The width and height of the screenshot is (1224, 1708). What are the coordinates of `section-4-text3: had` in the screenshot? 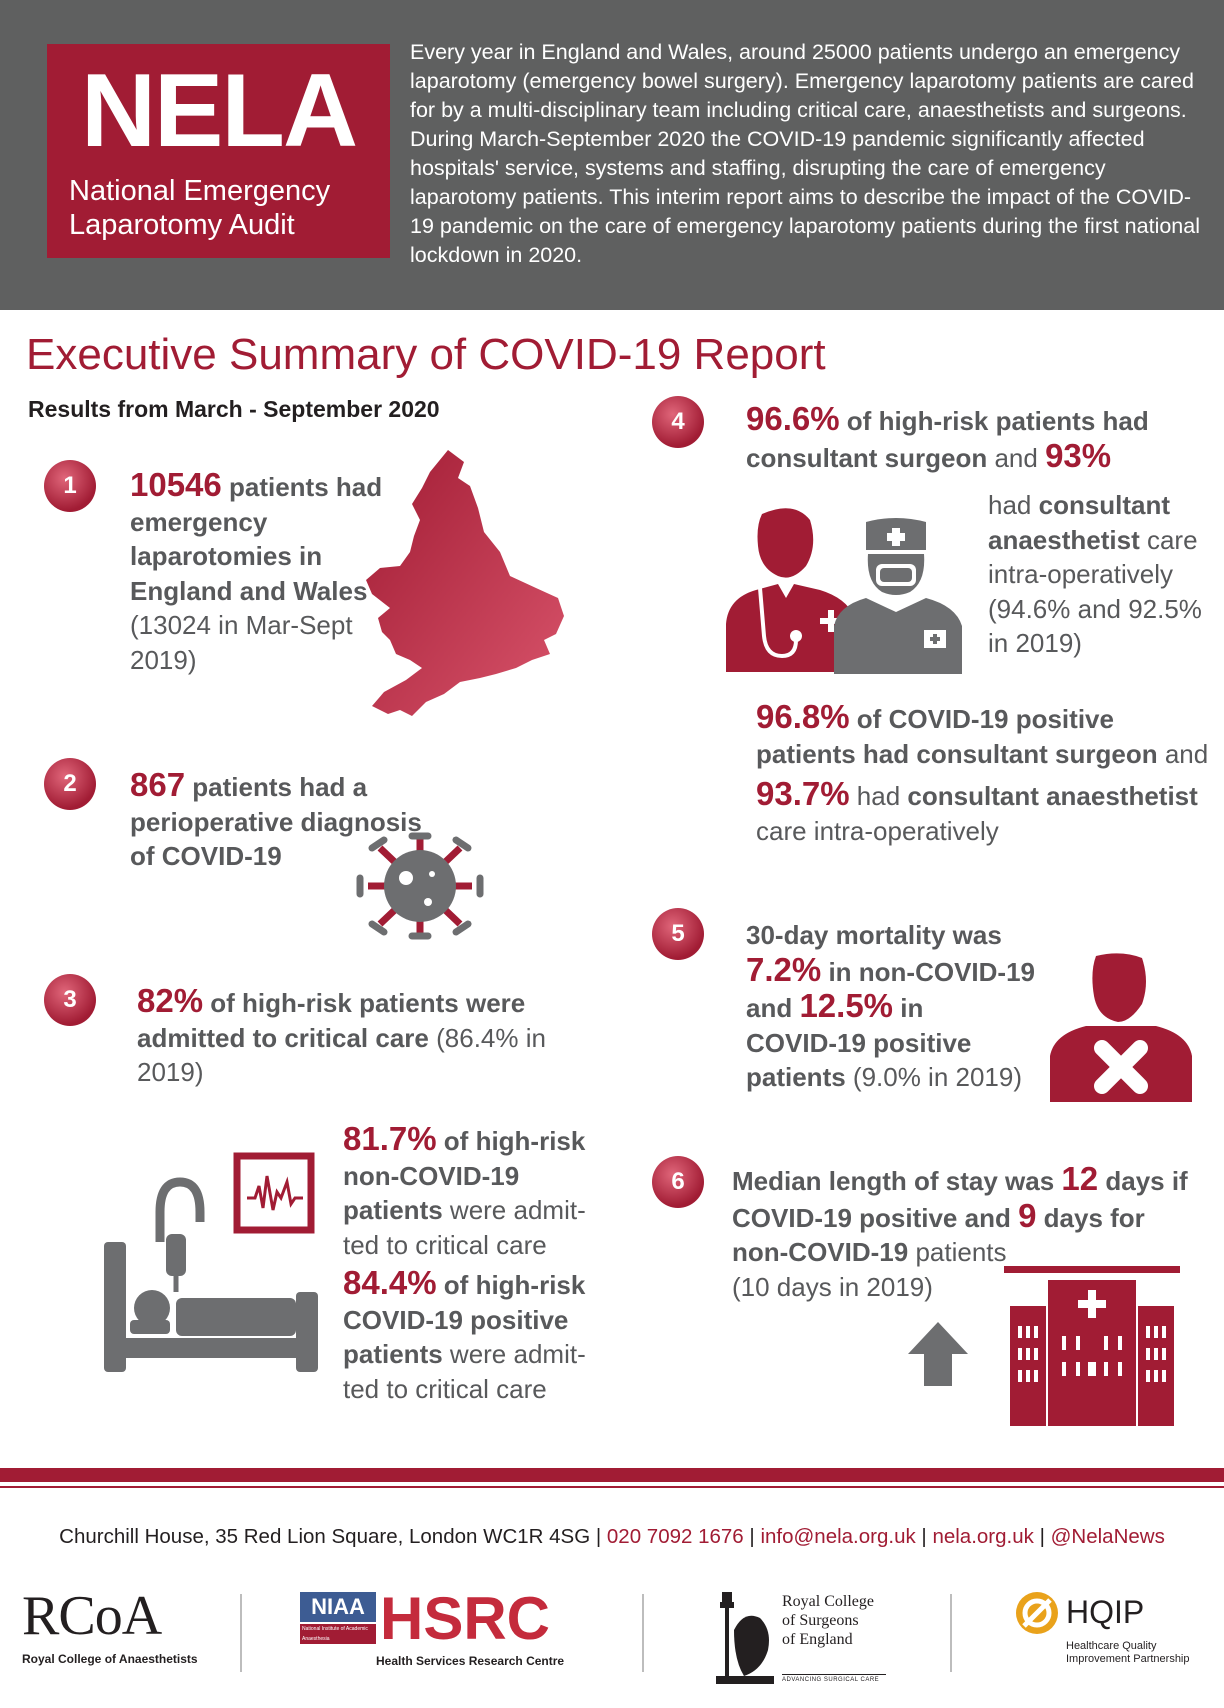 It's located at (1013, 505).